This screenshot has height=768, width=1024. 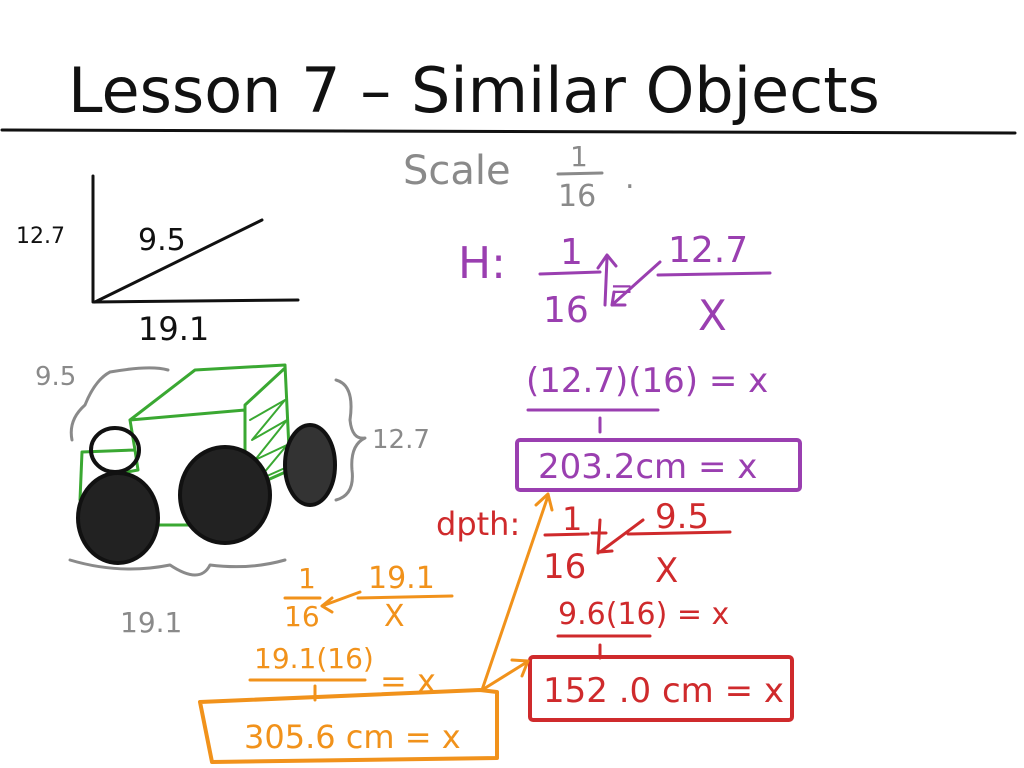 I want to click on lesson-title: Lesson 7 – Similar Objects, so click(x=474, y=90).